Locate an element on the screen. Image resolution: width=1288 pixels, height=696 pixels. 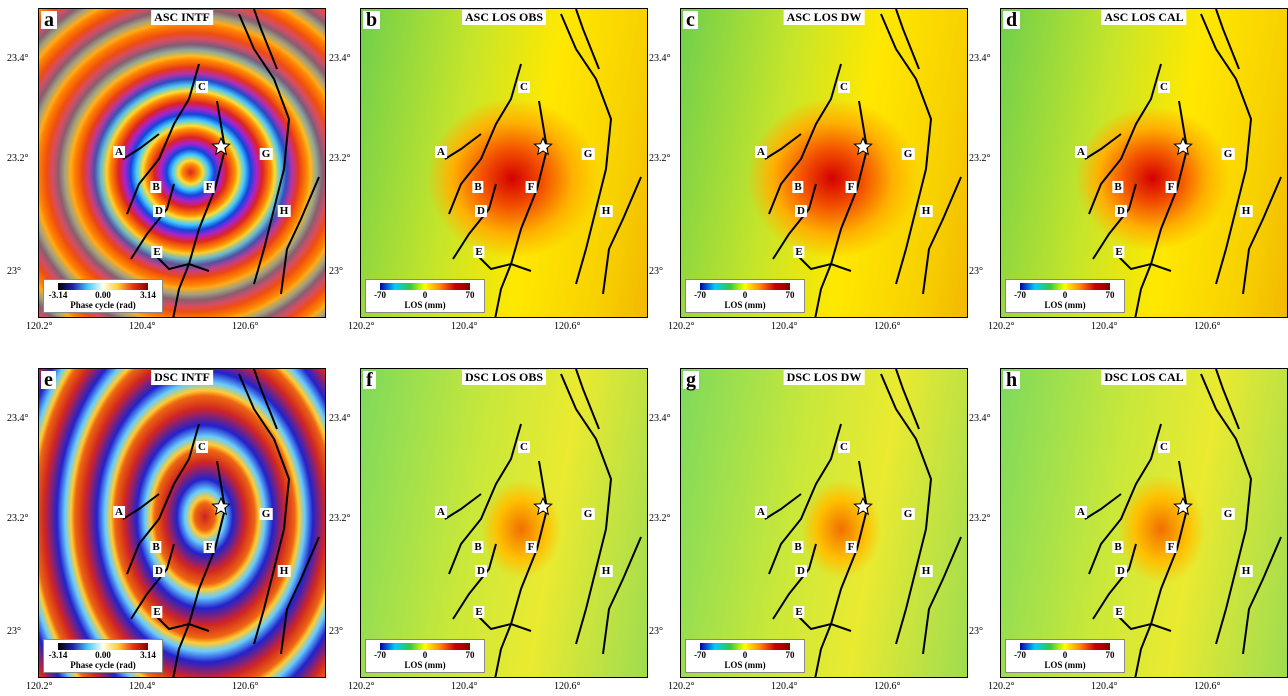
fault-label: A is located at coordinates (441, 512).